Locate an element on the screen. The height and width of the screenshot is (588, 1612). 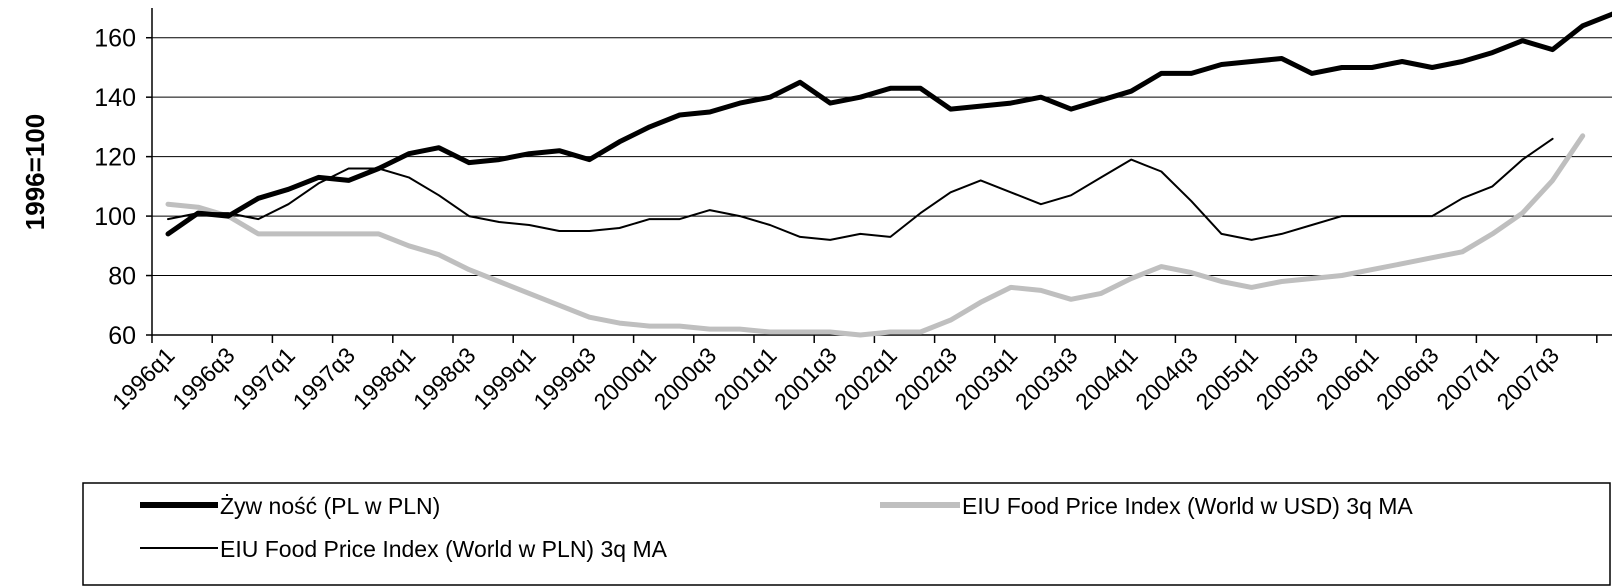
x-tick-label: 2001q3 is located at coordinates (805, 378).